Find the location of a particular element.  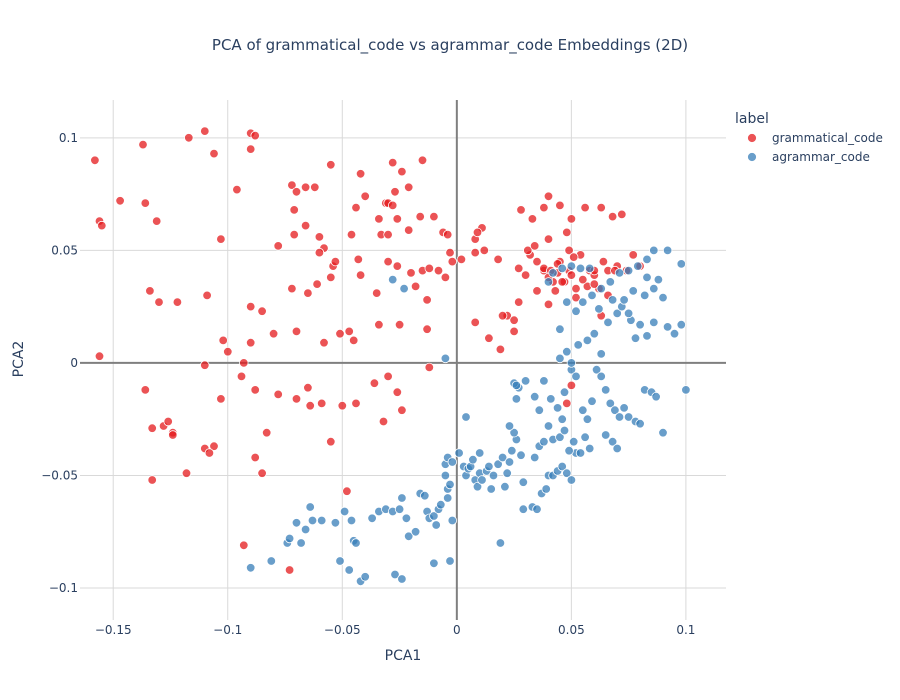

legend-item-agrammar-code: agrammar_code is located at coordinates (808, 157).